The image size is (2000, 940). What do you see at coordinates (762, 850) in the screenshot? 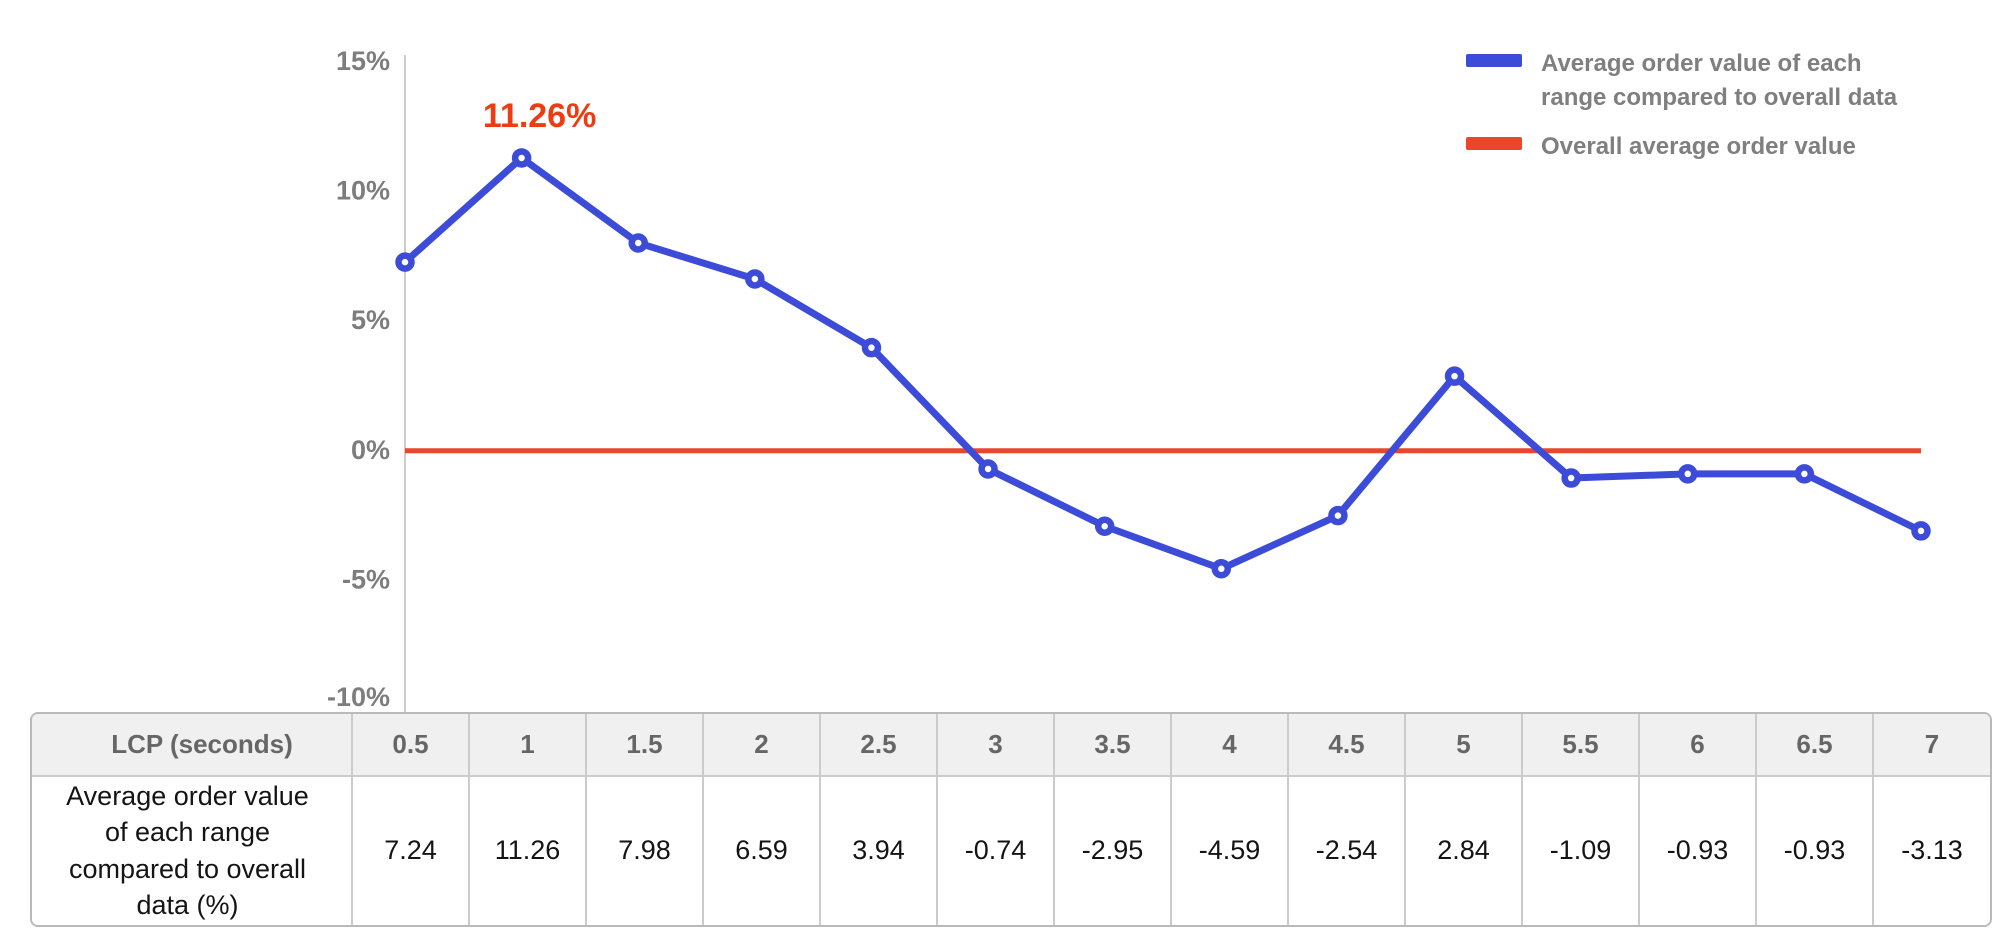
I see `aov-value-cell: 6.59` at bounding box center [762, 850].